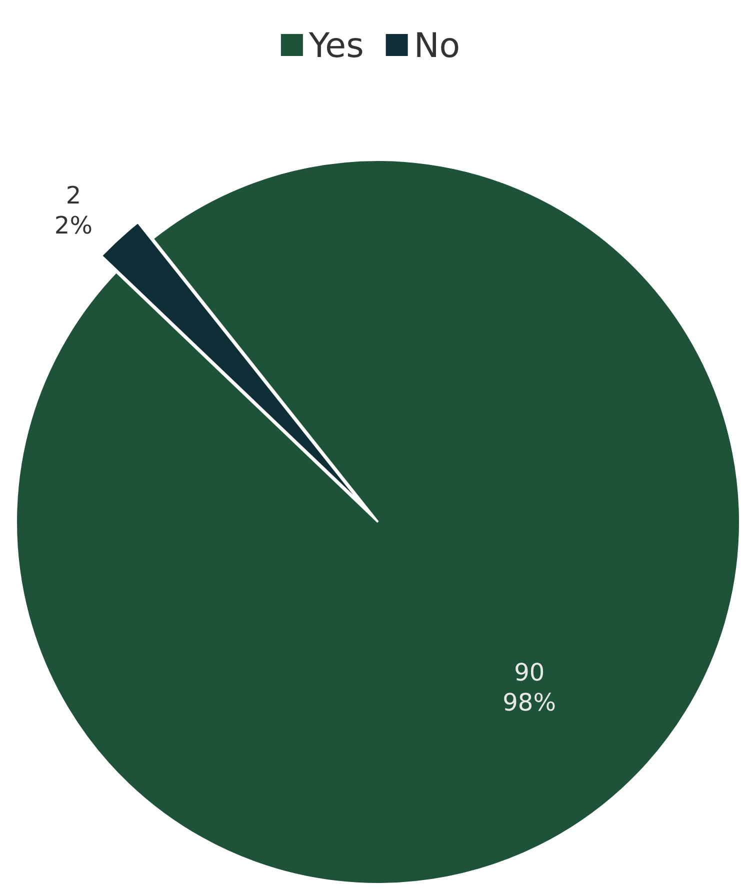 The width and height of the screenshot is (741, 893). Describe the element at coordinates (73, 210) in the screenshot. I see `data-label: 2 2%` at that location.